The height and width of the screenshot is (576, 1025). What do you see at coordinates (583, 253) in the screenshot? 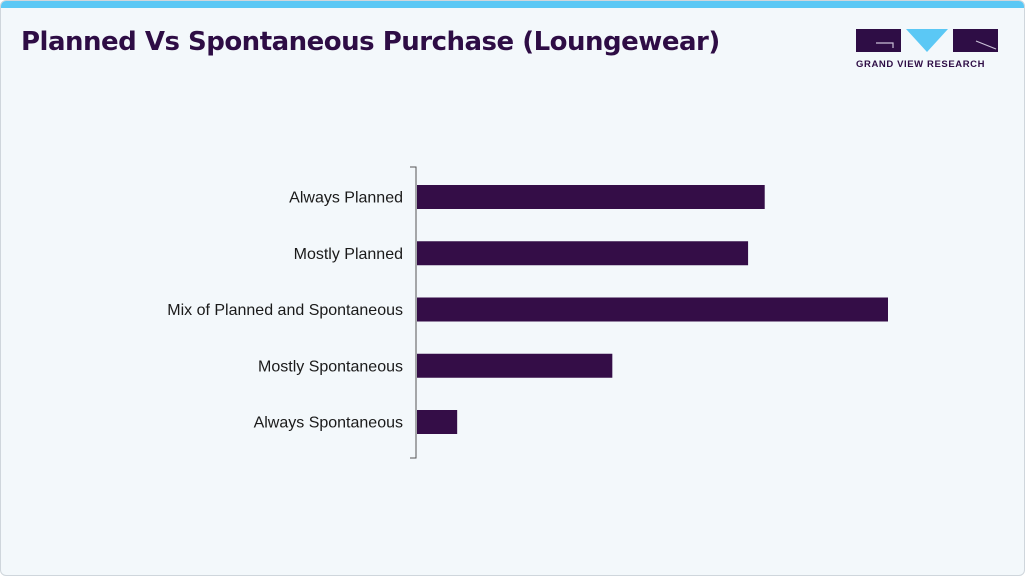
I see `bar-mostly-planned` at bounding box center [583, 253].